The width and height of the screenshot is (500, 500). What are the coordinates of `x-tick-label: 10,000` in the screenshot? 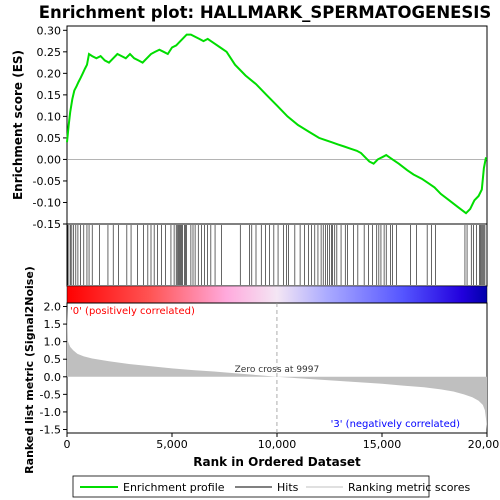 It's located at (277, 444).